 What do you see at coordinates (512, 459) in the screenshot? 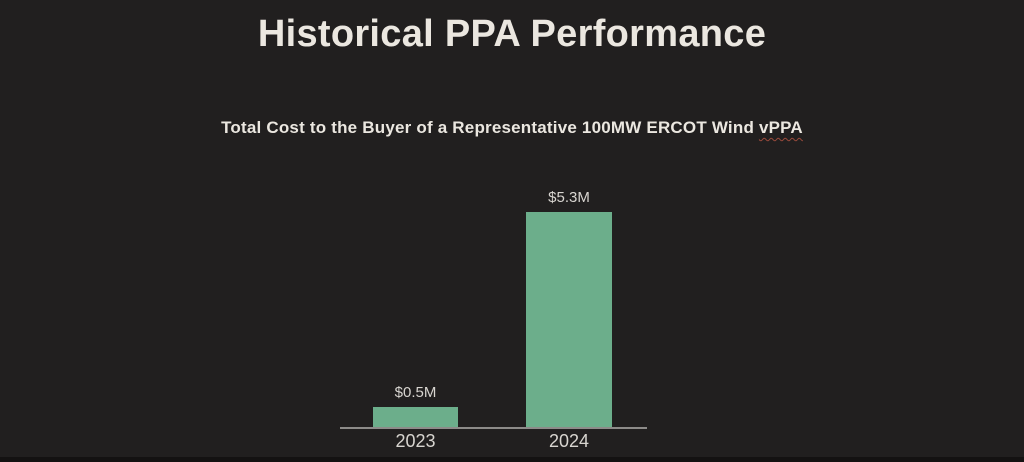
I see `bottom-edge-strip` at bounding box center [512, 459].